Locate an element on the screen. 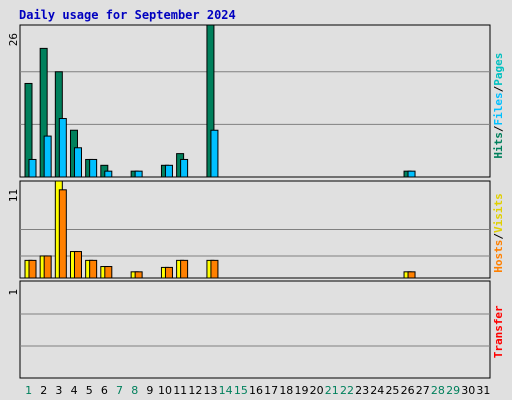  x-tick-label: 22 is located at coordinates (347, 390).